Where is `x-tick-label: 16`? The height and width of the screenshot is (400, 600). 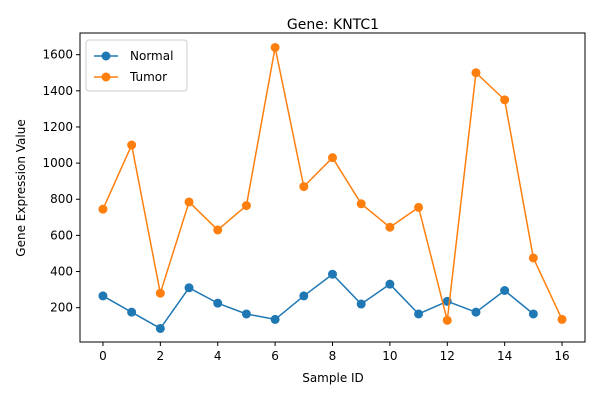
x-tick-label: 16 is located at coordinates (561, 356).